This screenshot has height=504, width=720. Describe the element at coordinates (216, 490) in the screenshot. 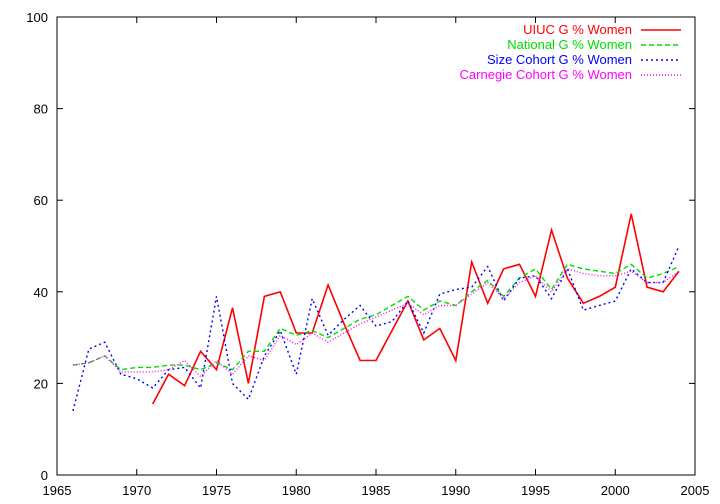

I see `x-tick-label: 1975` at that location.